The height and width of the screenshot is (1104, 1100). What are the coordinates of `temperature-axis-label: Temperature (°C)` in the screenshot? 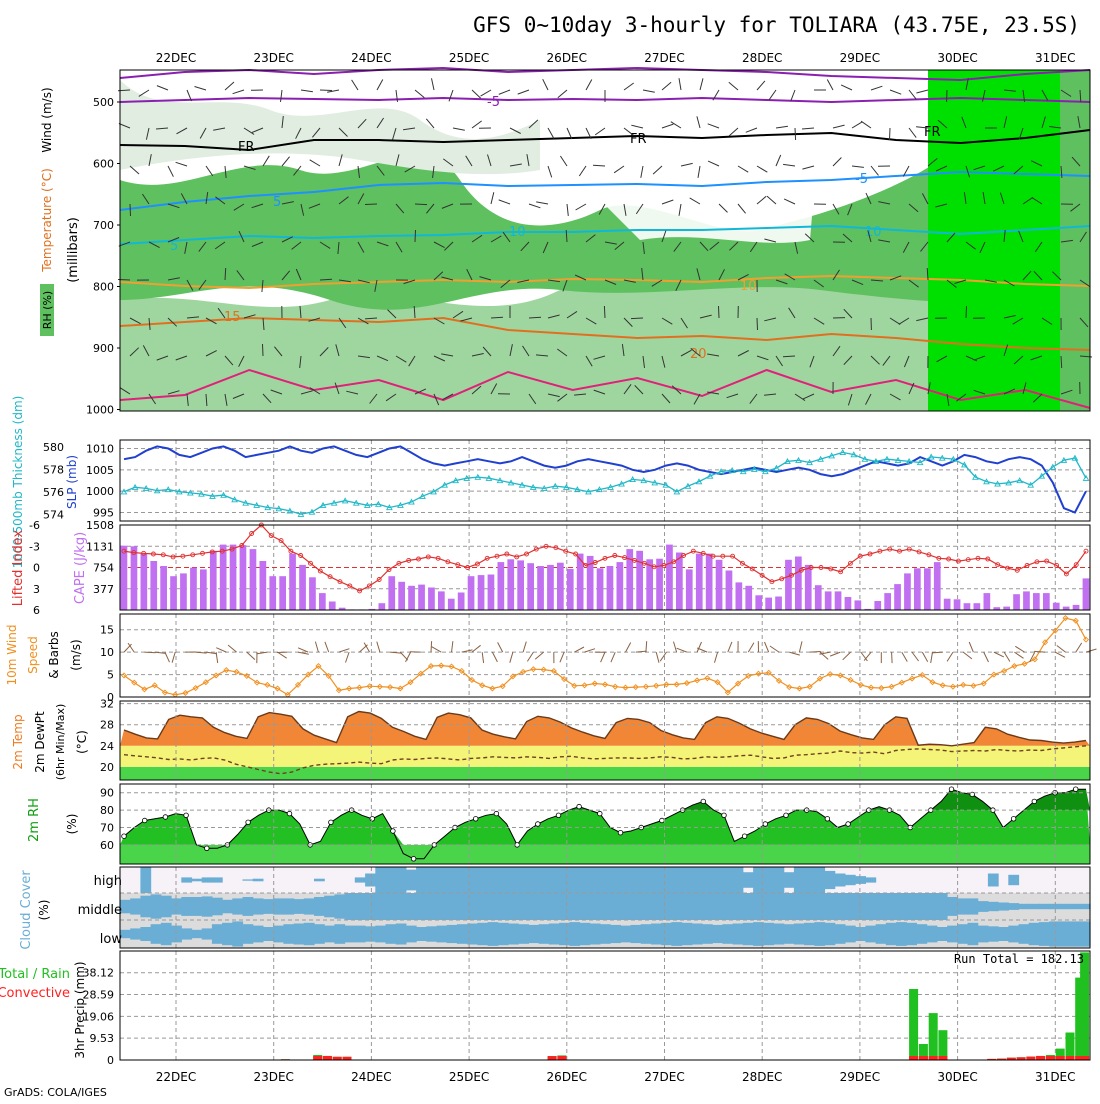 It's located at (47, 220).